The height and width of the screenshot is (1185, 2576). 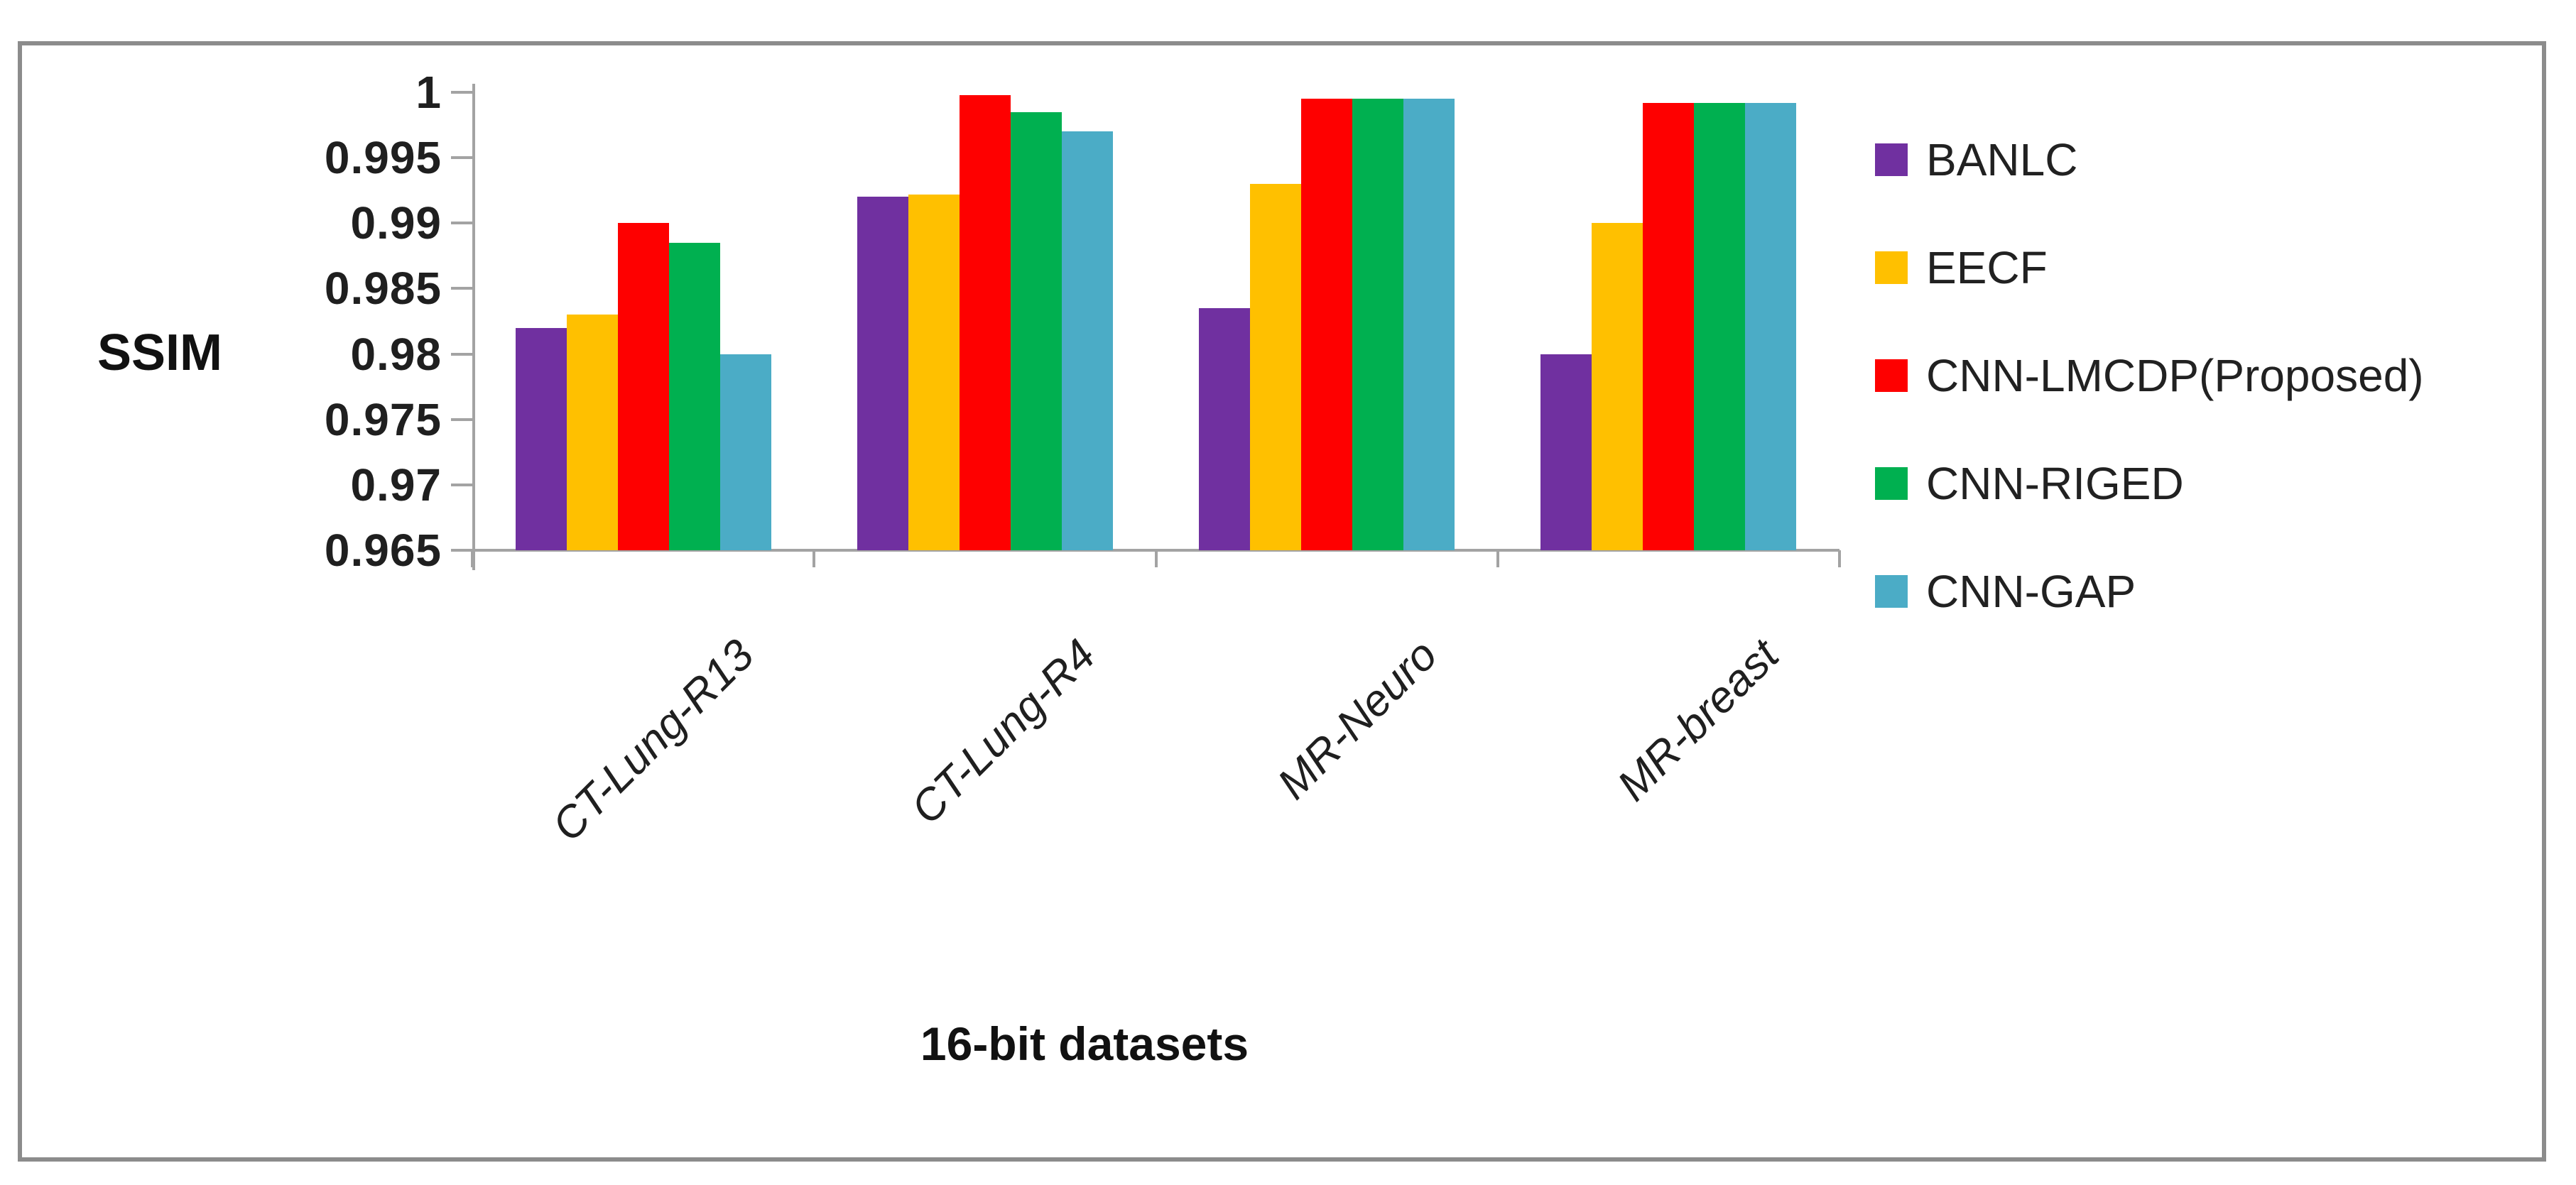 What do you see at coordinates (1669, 326) in the screenshot?
I see `bar-cnn-lmcdp-proposed--mr-breast` at bounding box center [1669, 326].